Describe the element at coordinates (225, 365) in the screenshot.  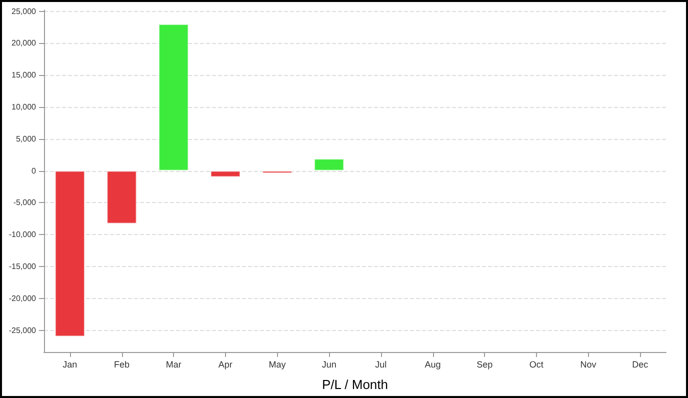
I see `x-tick-label: Apr` at that location.